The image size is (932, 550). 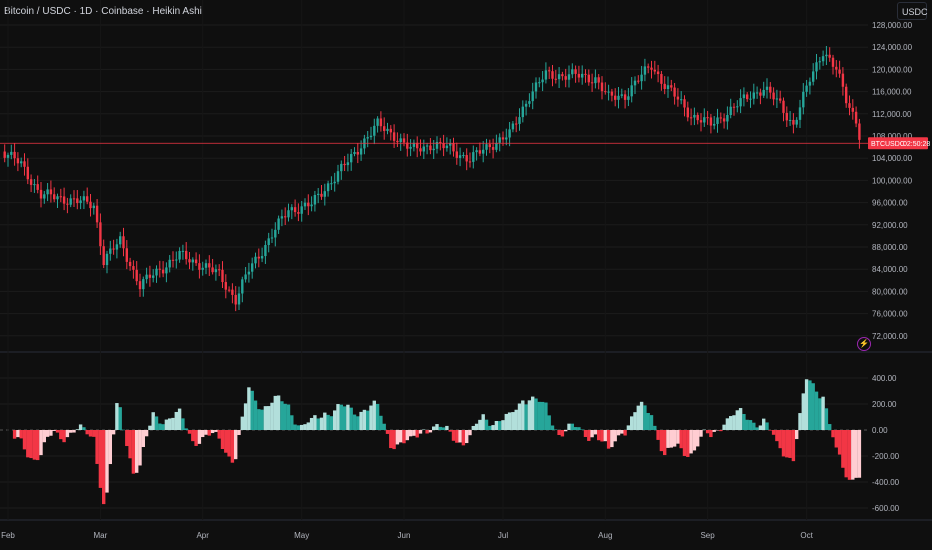 I want to click on currency-button: USDC, so click(x=912, y=11).